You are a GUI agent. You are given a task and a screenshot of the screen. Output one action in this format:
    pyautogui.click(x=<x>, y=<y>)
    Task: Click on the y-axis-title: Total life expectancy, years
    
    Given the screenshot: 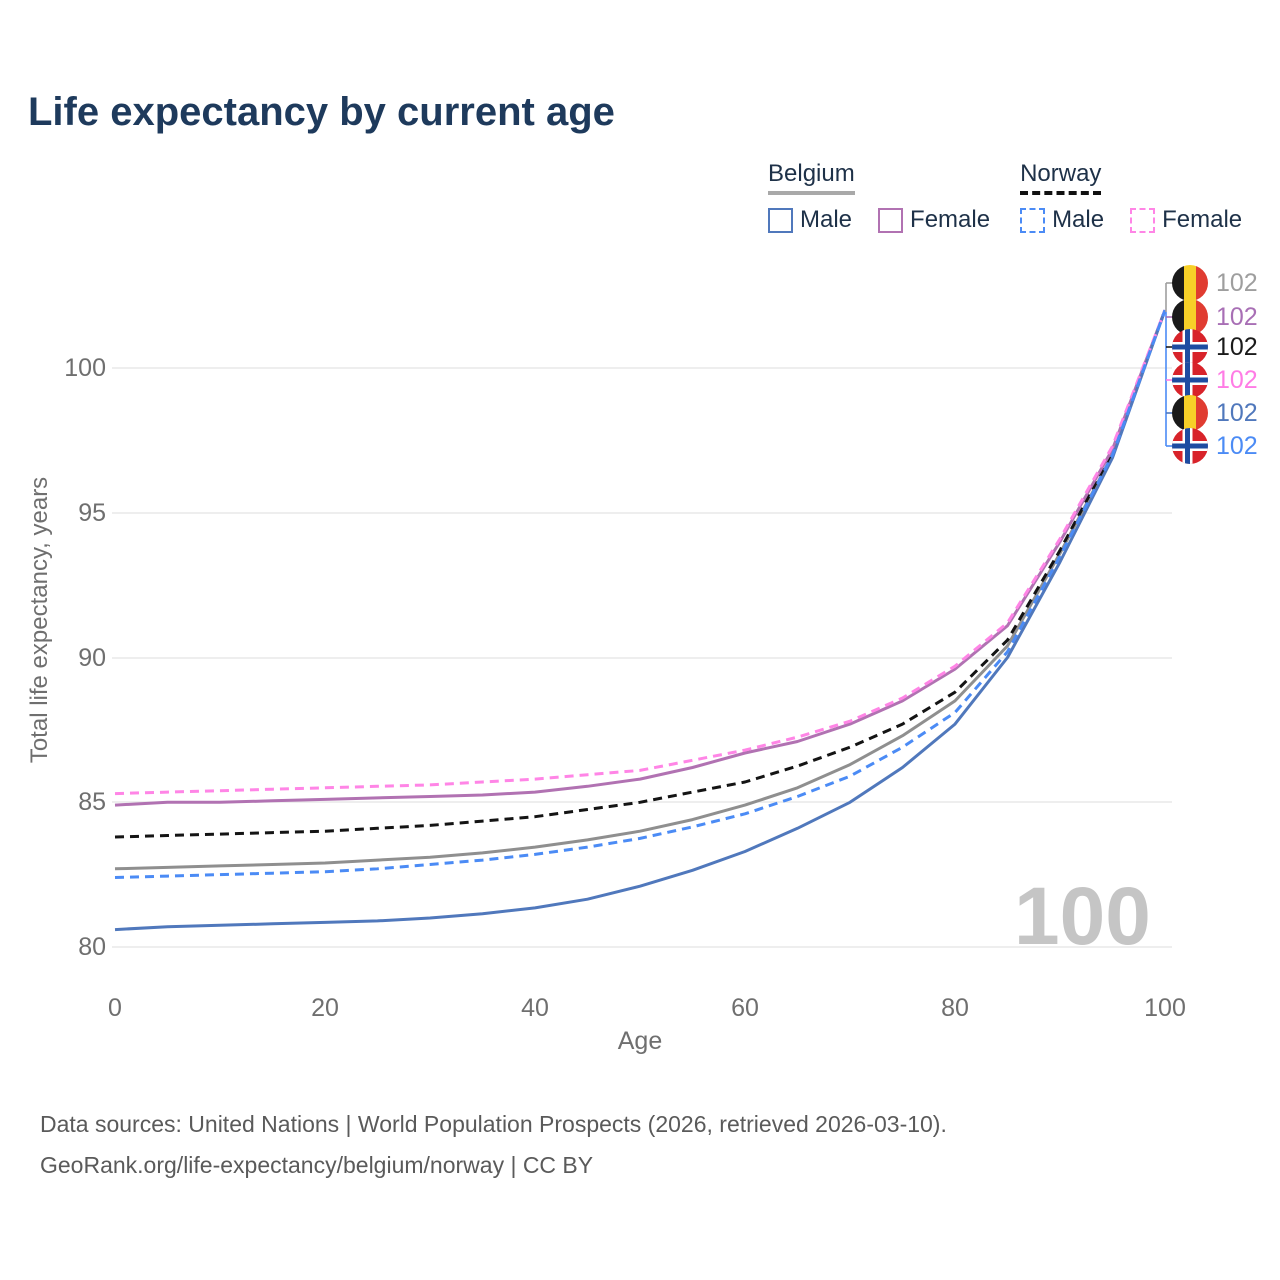 What is the action you would take?
    pyautogui.click(x=39, y=620)
    